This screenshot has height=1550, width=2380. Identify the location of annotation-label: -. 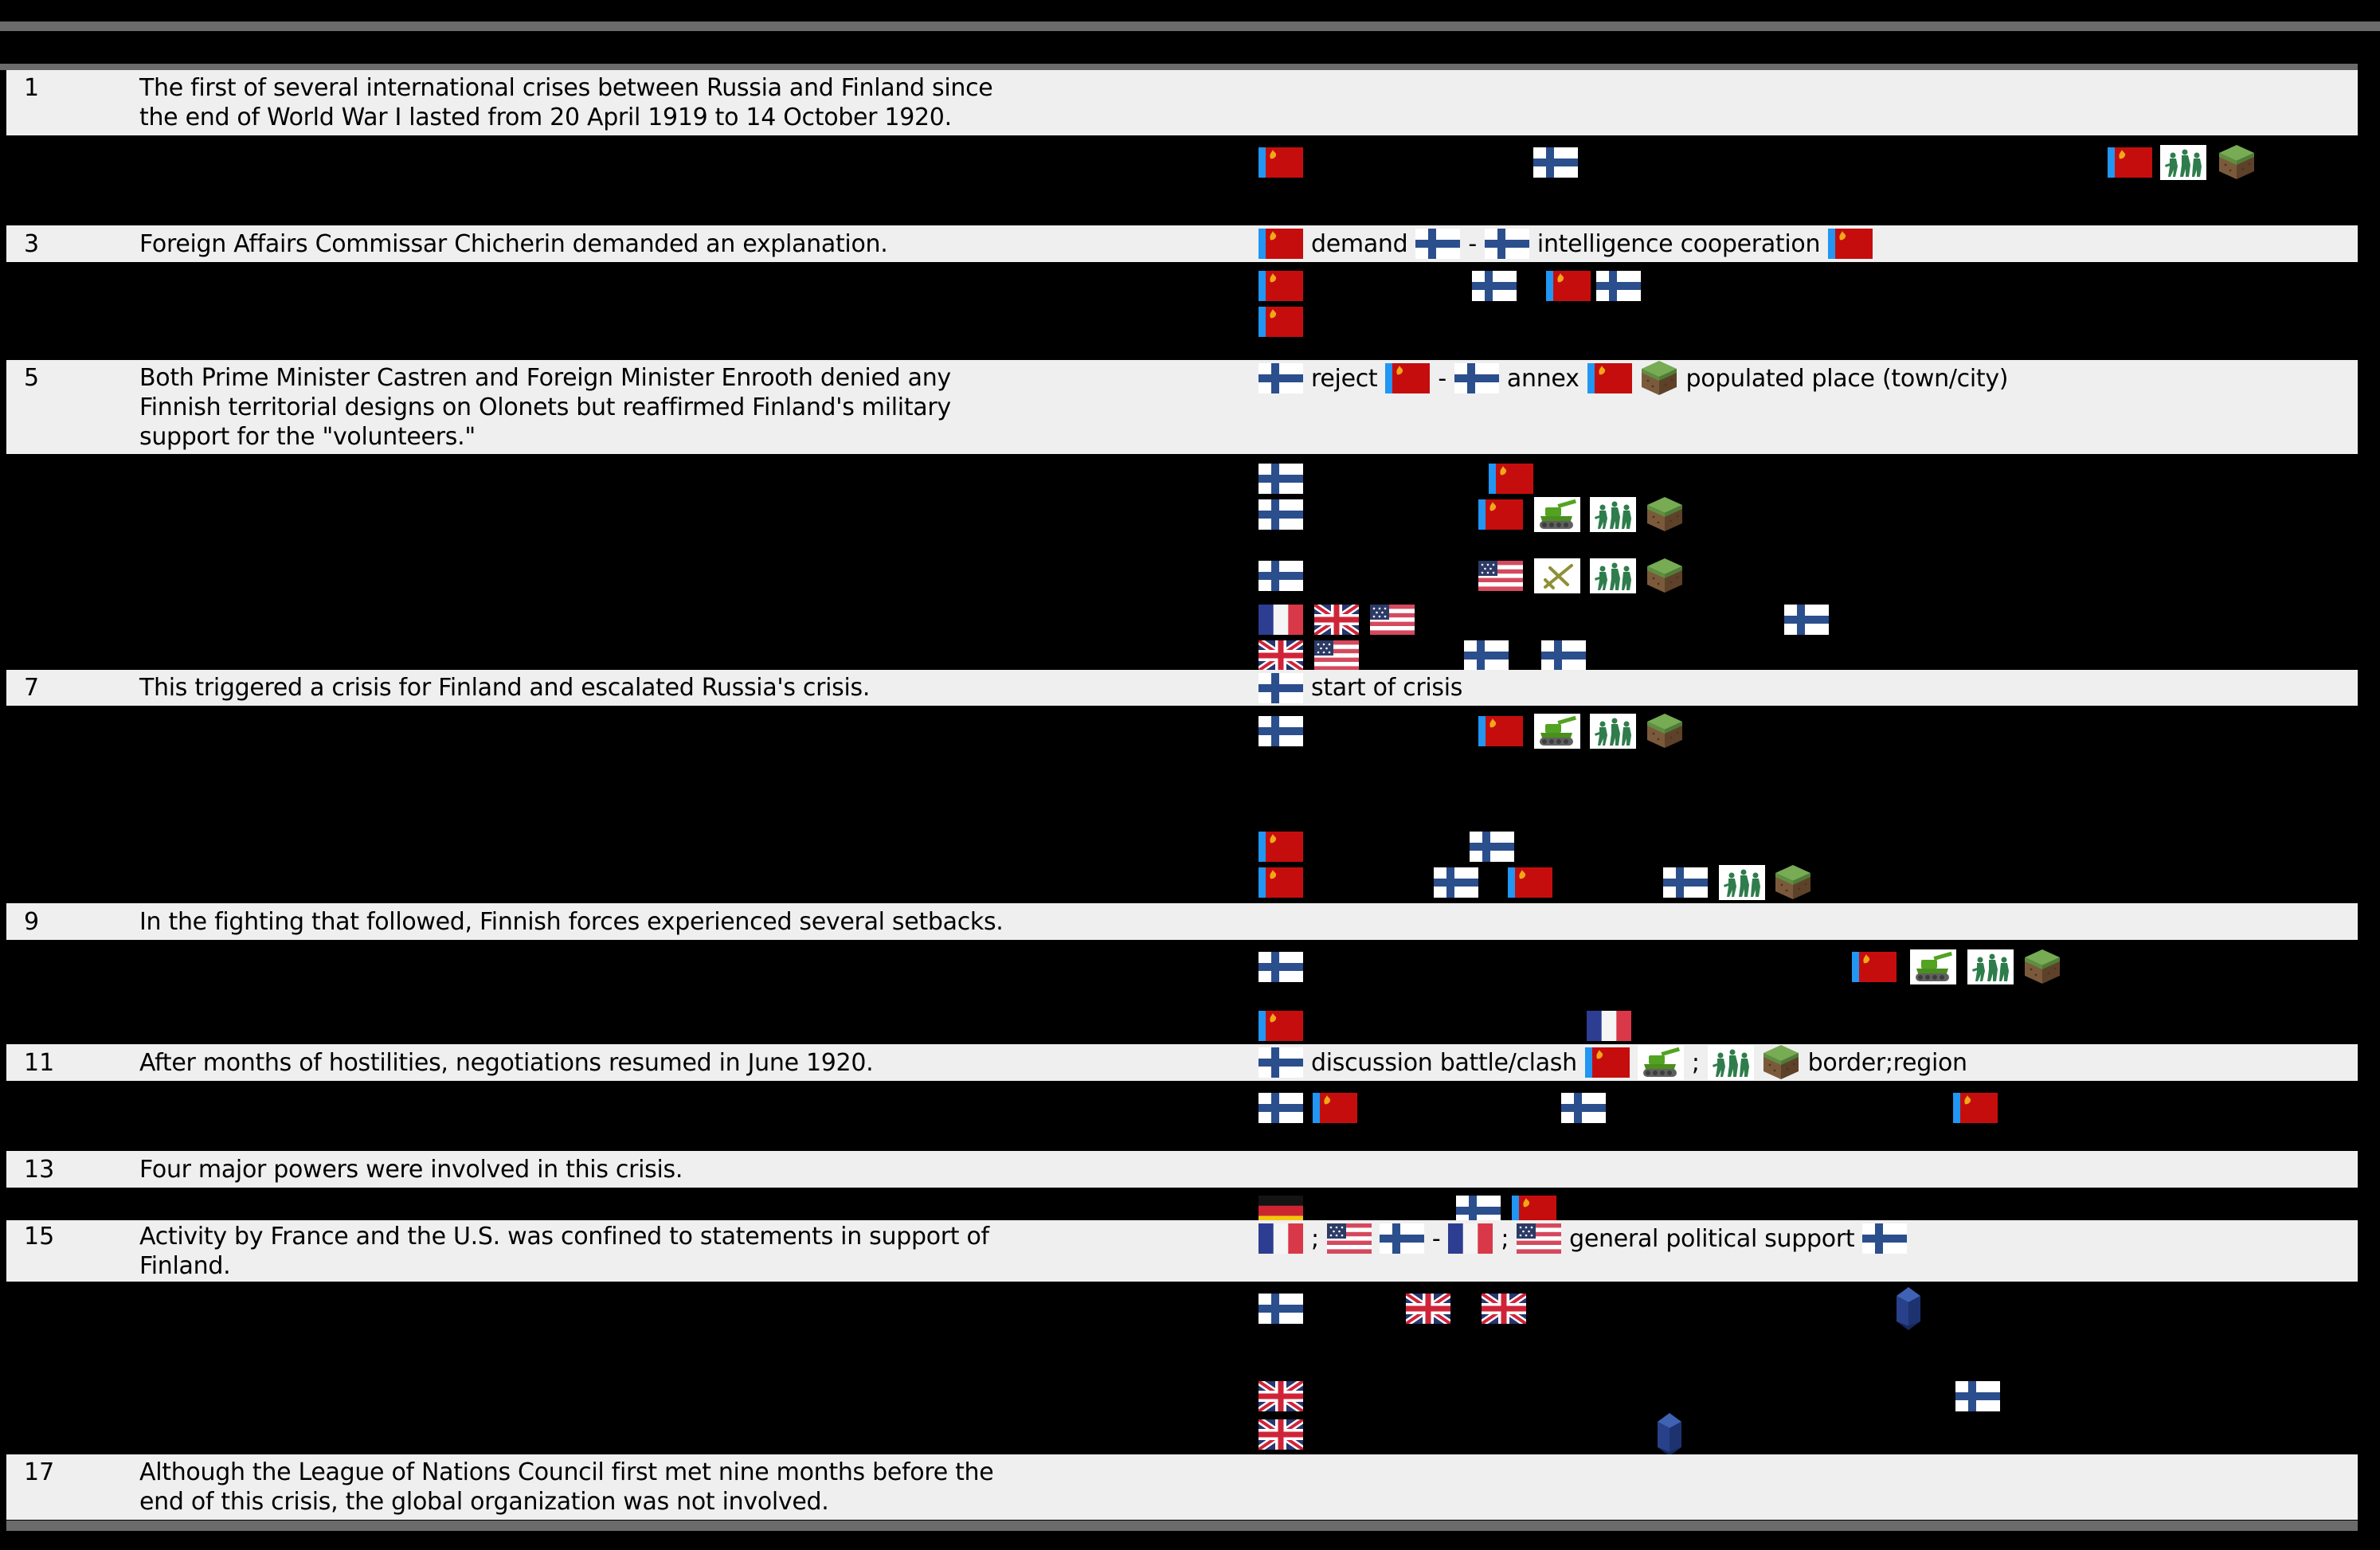
(1472, 243).